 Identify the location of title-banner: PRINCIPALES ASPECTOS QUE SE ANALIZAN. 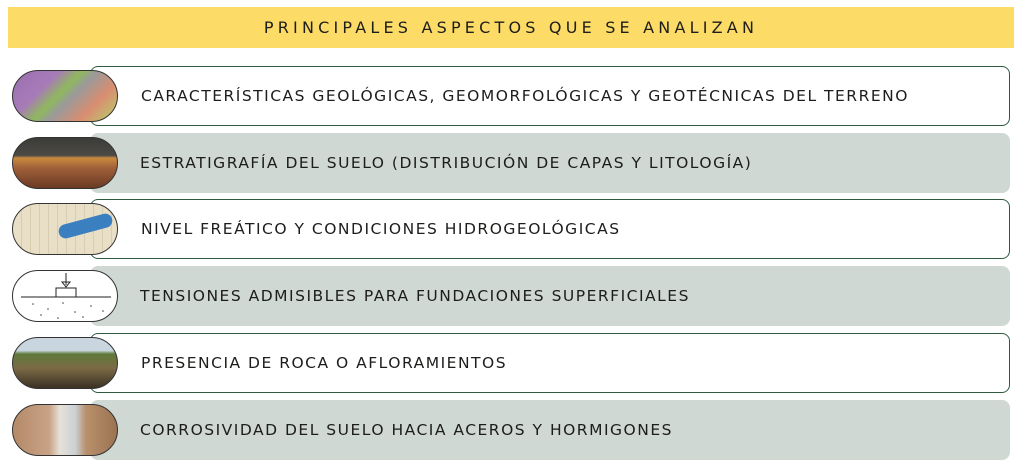
(511, 27).